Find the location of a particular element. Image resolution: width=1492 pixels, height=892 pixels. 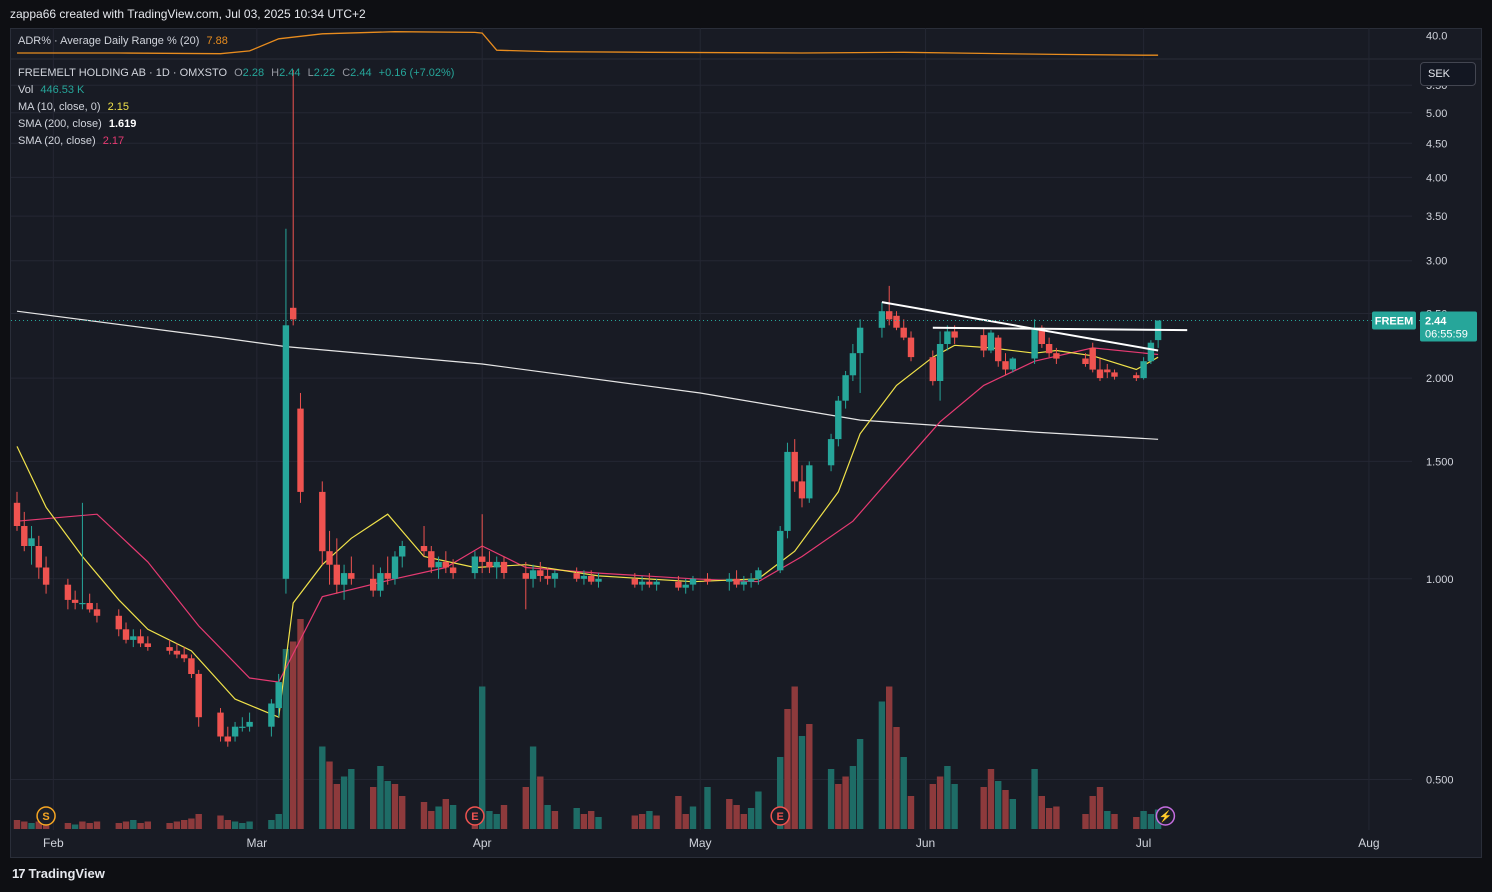

currency-button: SEK is located at coordinates (1448, 74).